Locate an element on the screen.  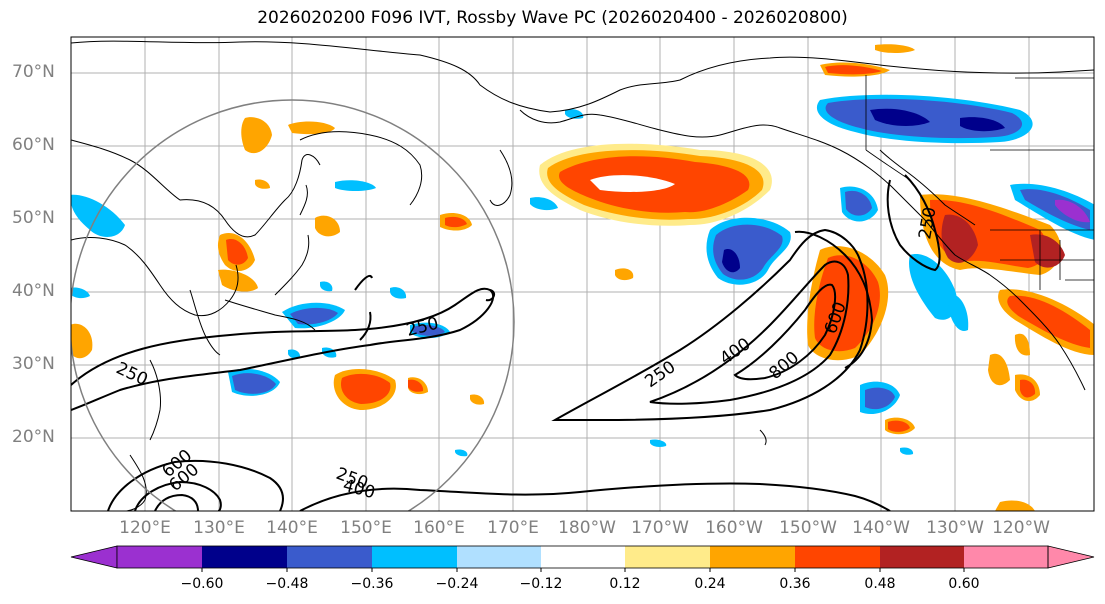
lon-label: 160°W is located at coordinates (734, 528).